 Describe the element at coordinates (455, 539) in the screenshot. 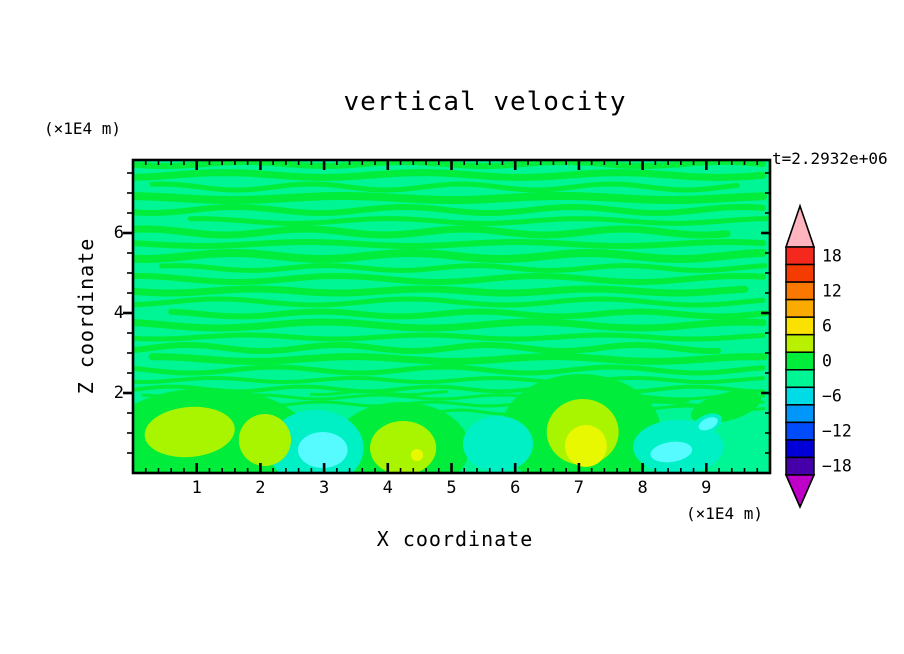

I see `x-axis-title: X coordinate` at that location.